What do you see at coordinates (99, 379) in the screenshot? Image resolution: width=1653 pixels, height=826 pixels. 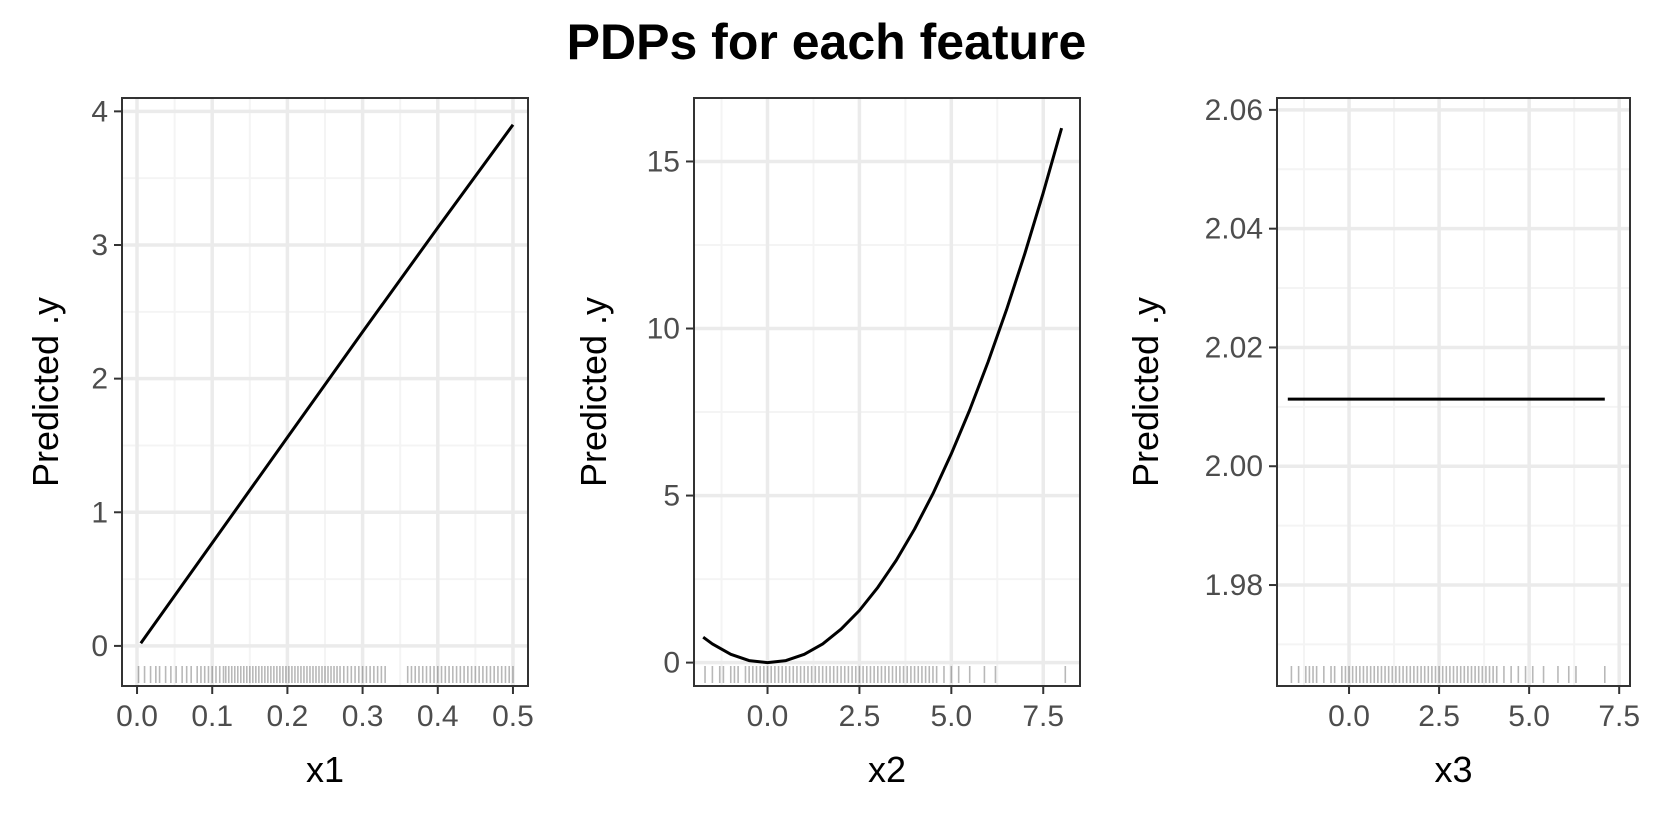 I see `chart1-y-tick-label: 2` at bounding box center [99, 379].